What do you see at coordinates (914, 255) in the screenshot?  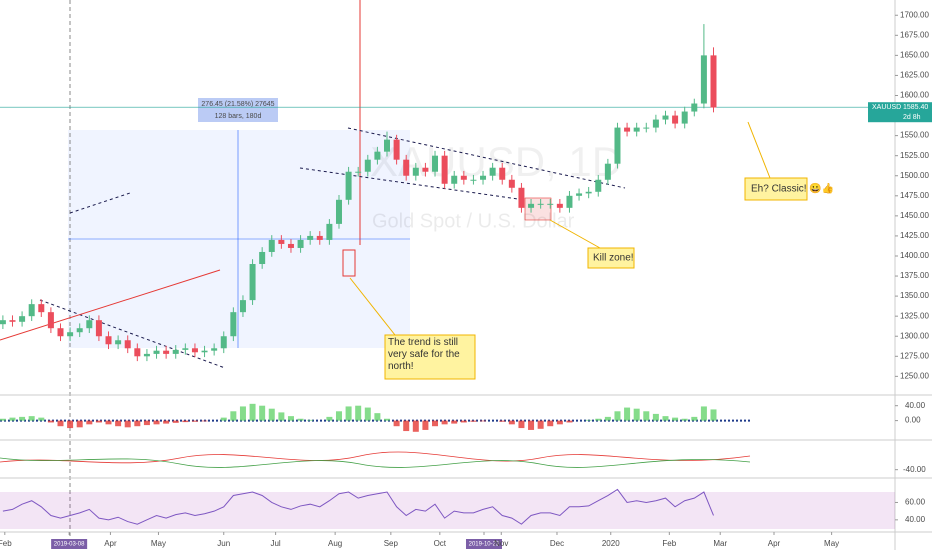 I see `y-tick-label: 1400.00` at bounding box center [914, 255].